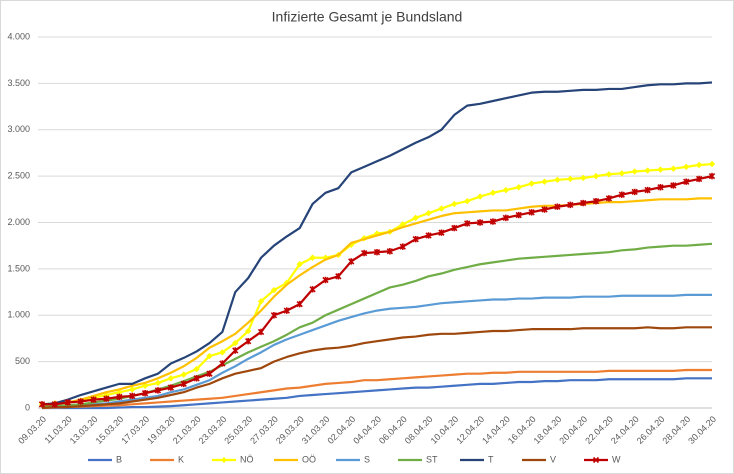 The image size is (734, 474). I want to click on y-tick-label: 2.500, so click(18, 176).